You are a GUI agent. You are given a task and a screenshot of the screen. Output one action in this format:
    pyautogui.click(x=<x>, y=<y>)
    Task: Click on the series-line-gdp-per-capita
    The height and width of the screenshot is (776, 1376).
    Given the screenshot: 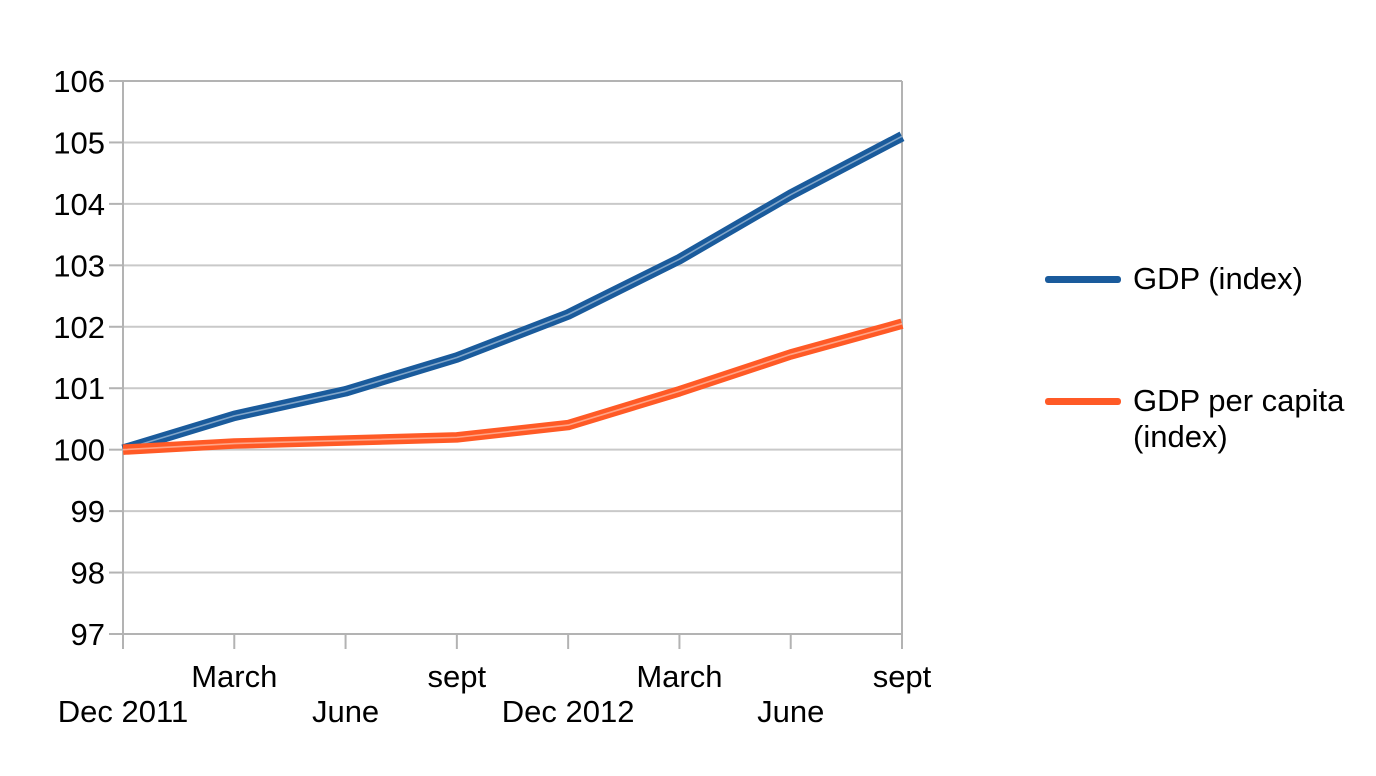 What is the action you would take?
    pyautogui.click(x=513, y=386)
    